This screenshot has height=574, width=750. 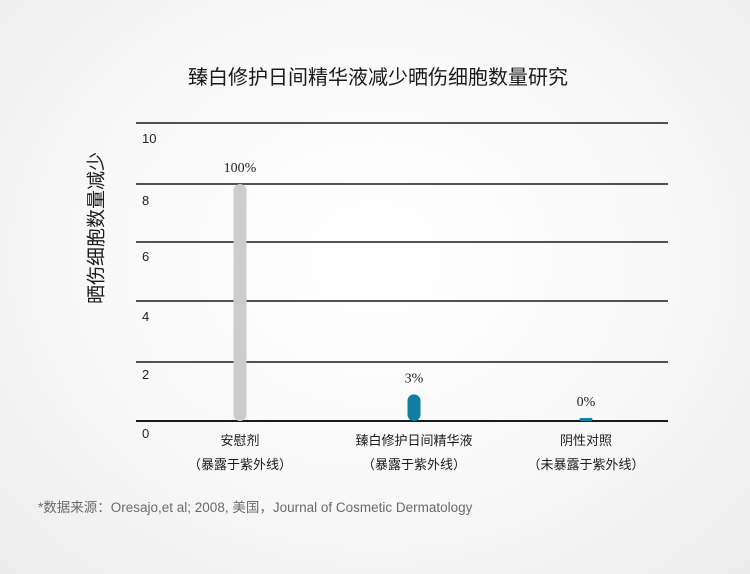 What do you see at coordinates (145, 374) in the screenshot?
I see `y-tick-label: 2` at bounding box center [145, 374].